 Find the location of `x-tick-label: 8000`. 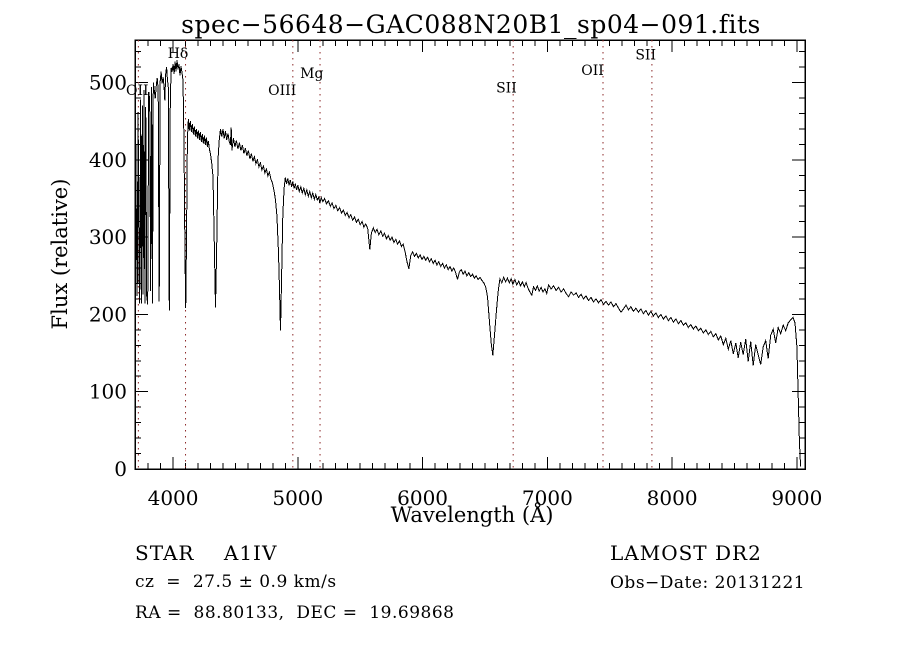

x-tick-label: 8000 is located at coordinates (672, 498).